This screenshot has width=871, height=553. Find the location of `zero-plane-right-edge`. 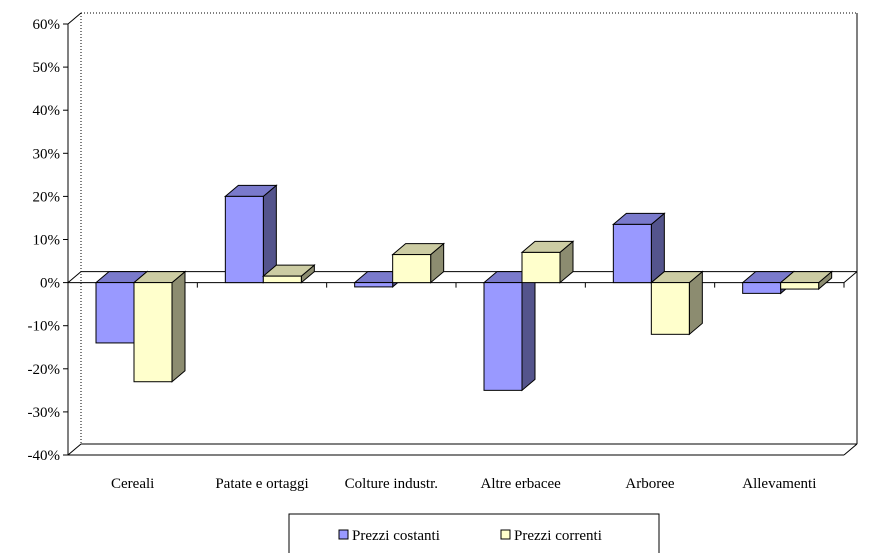

zero-plane-right-edge is located at coordinates (850, 277).